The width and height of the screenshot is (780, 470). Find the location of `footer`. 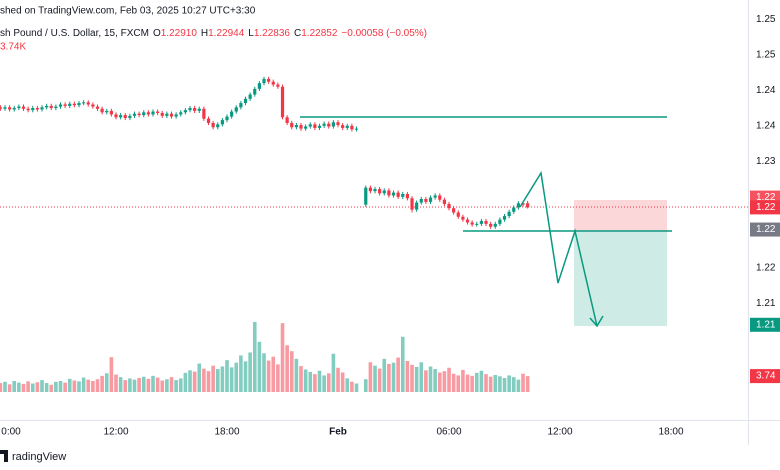

footer is located at coordinates (390, 460).